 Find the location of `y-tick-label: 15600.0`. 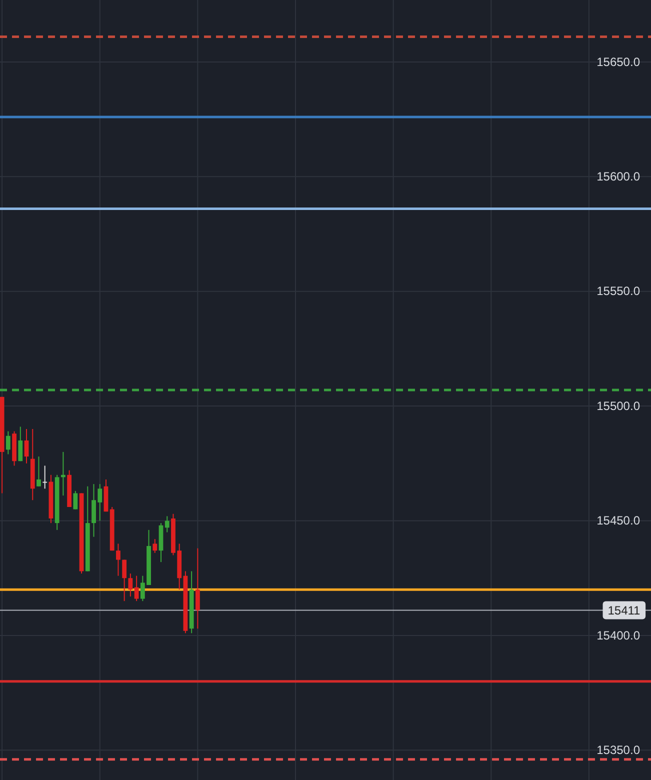

y-tick-label: 15600.0 is located at coordinates (618, 176).